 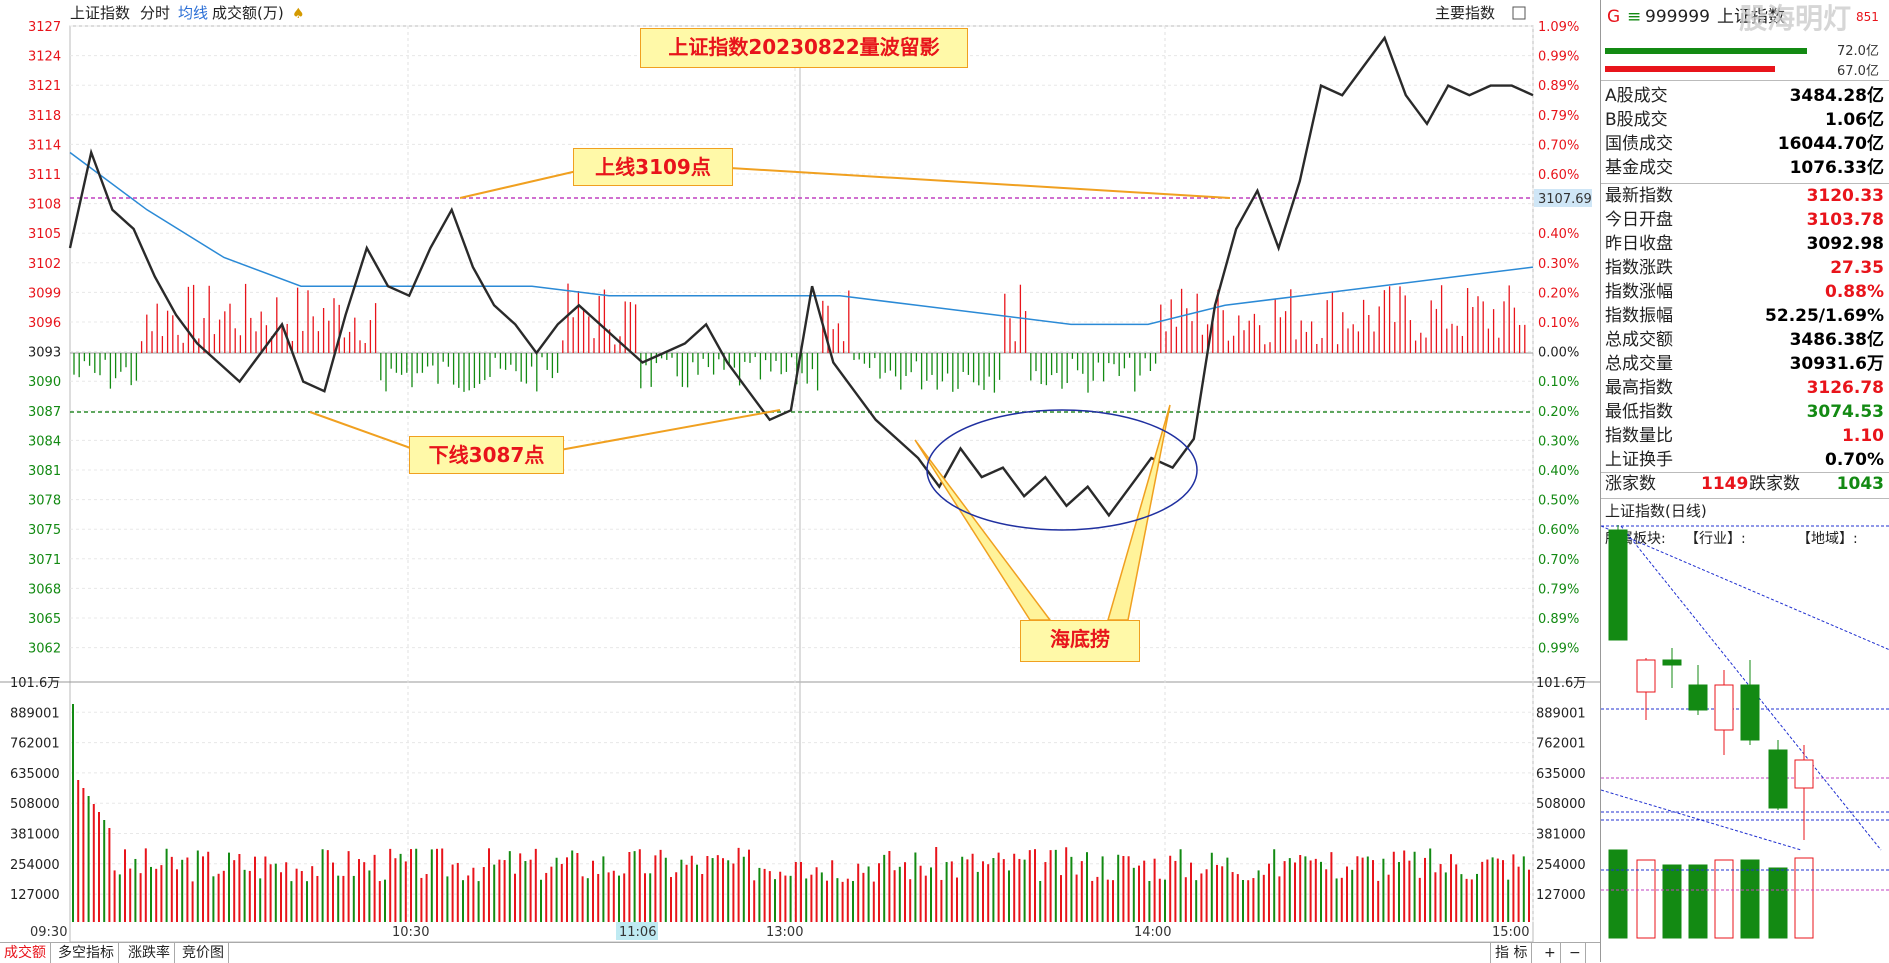 I want to click on tag-badge: 851, so click(x=1867, y=17).